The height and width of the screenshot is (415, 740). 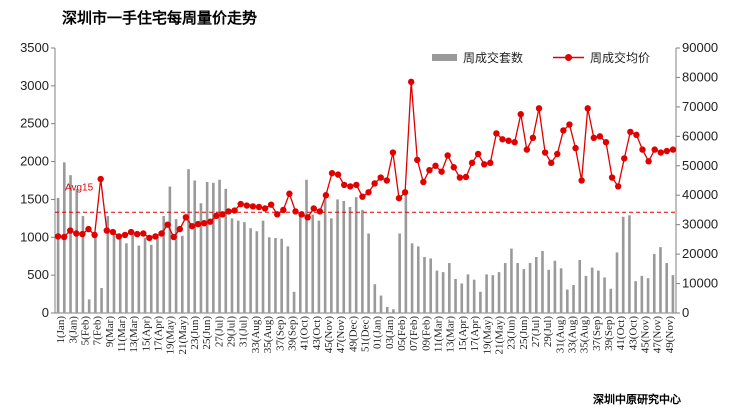 I want to click on x-tick-label: 37(Sep), so click(x=597, y=333).